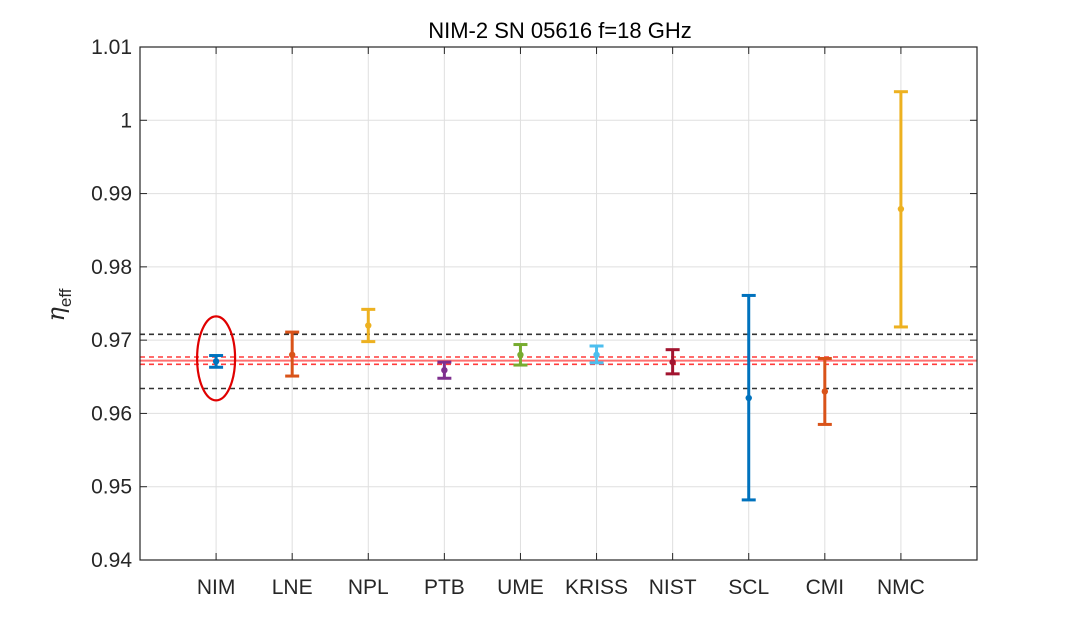 This screenshot has width=1080, height=630. I want to click on highlight-ellipse, so click(216, 358).